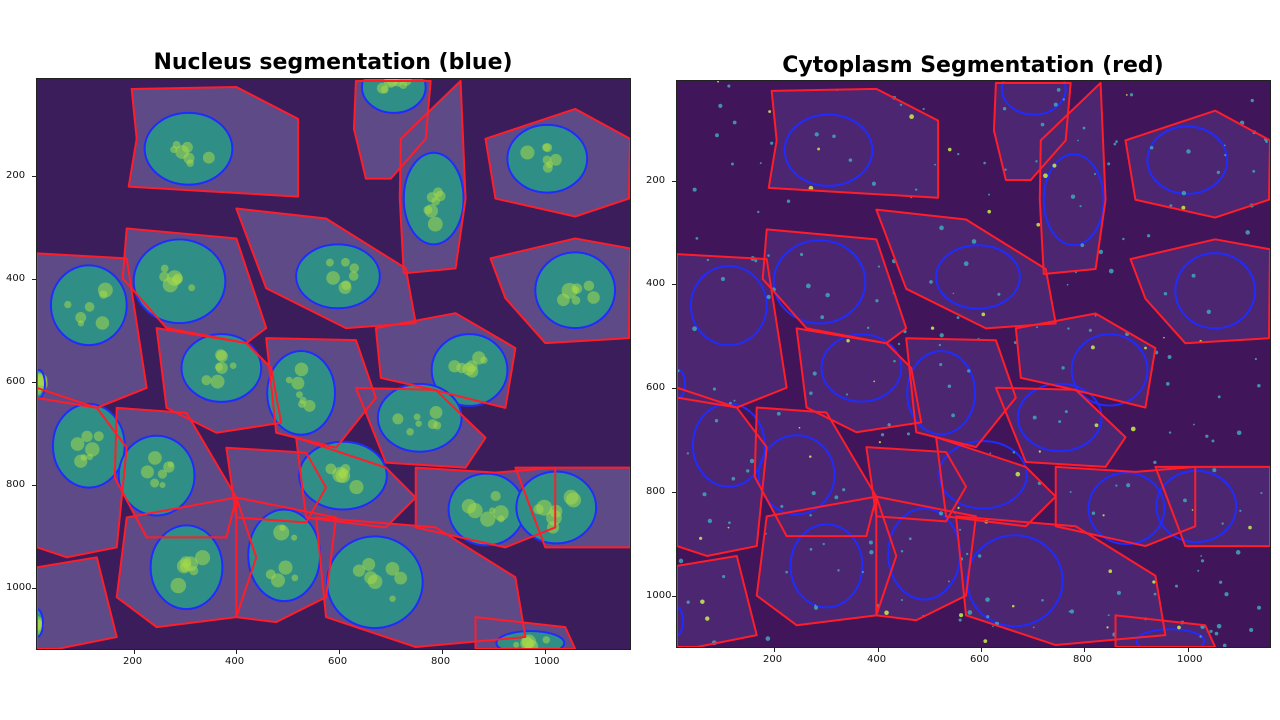  Describe the element at coordinates (656, 283) in the screenshot. I see `right-y-tick-label: 400` at that location.